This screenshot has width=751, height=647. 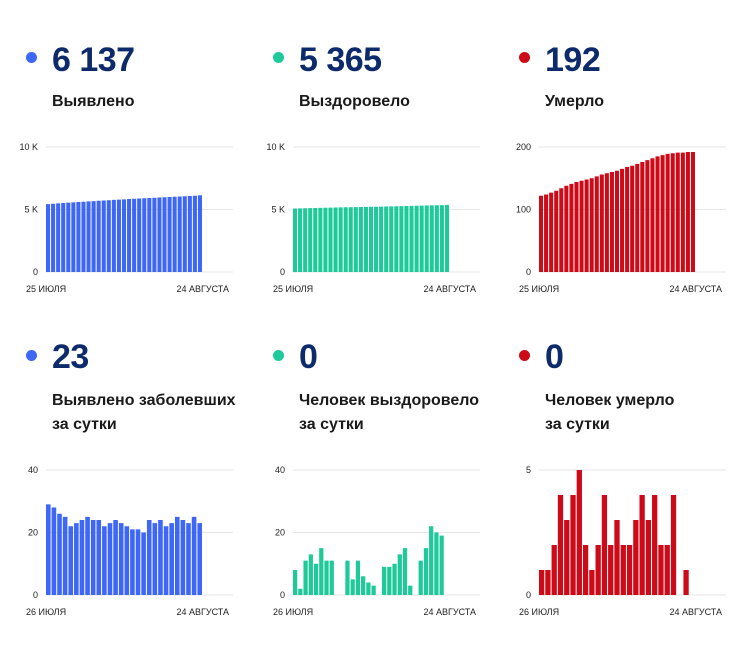 What do you see at coordinates (573, 60) in the screenshot?
I see `stat-value: 192` at bounding box center [573, 60].